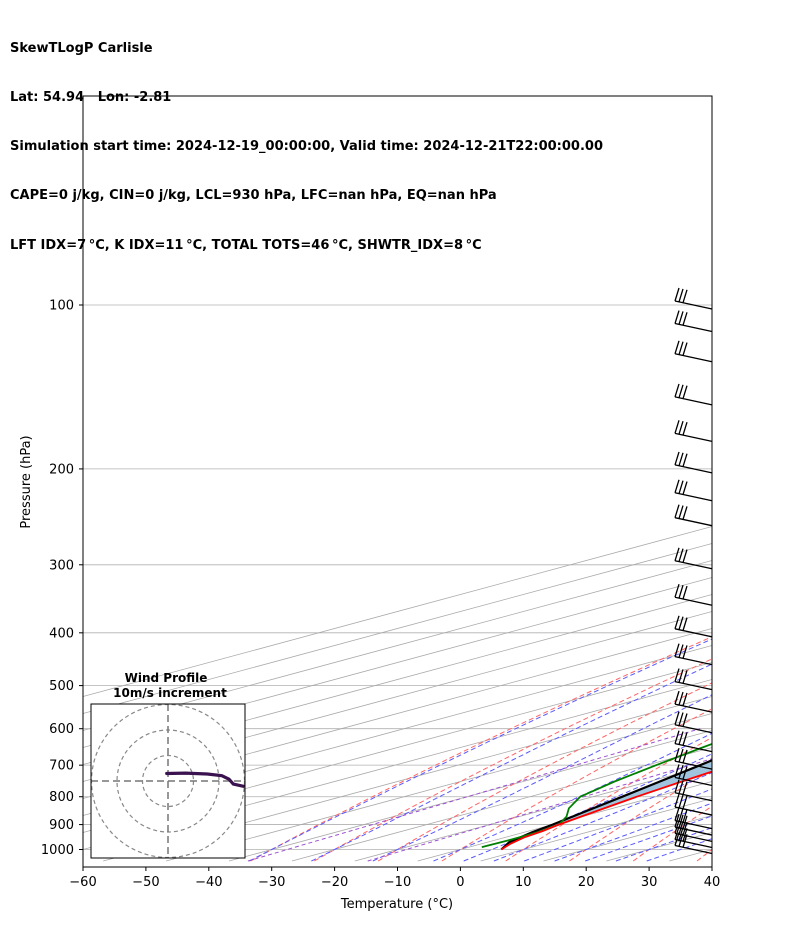  I want to click on y-tick-label: 800, so click(61, 797).